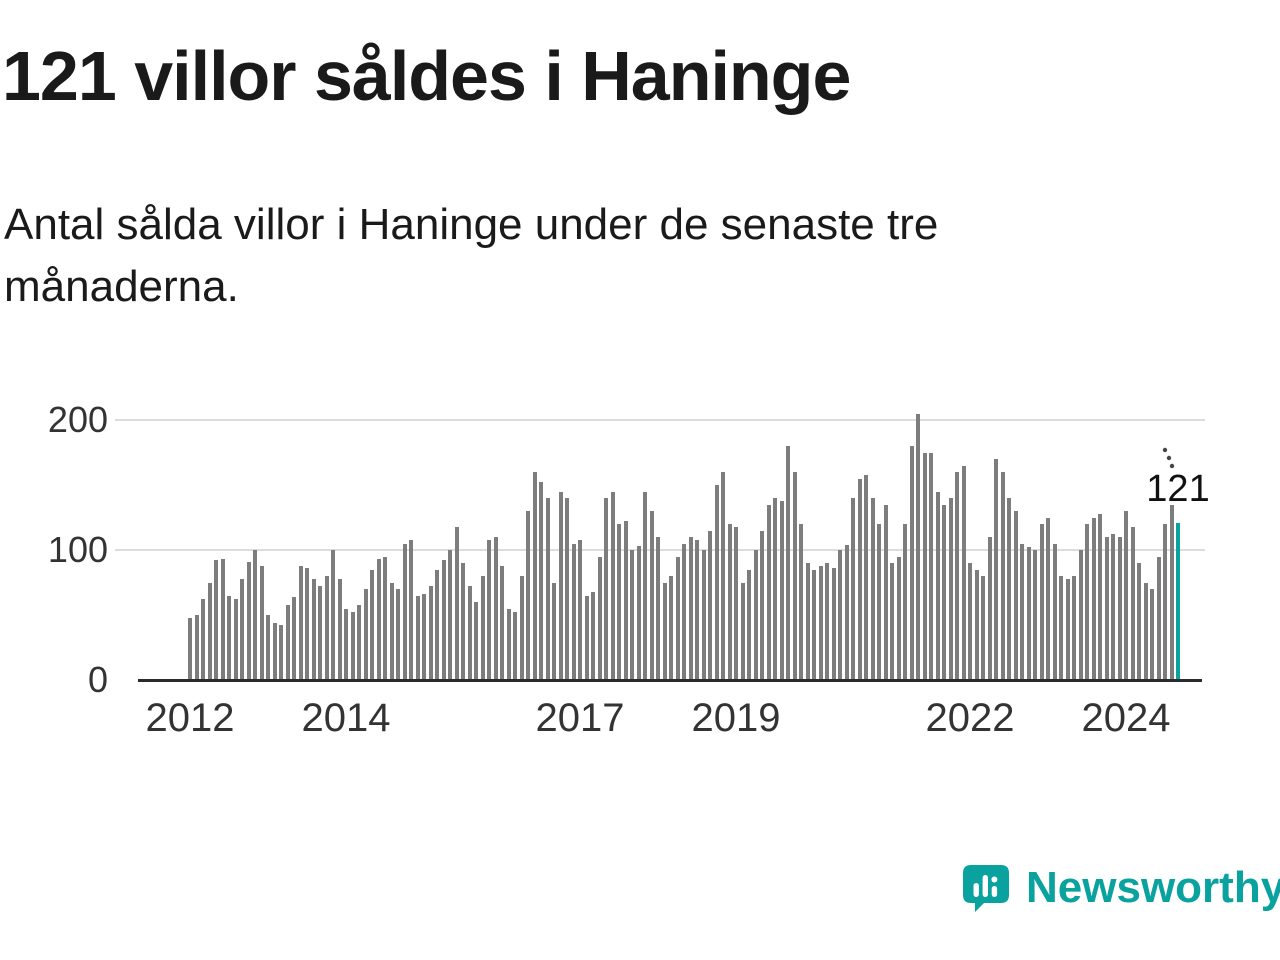 The height and width of the screenshot is (960, 1280). I want to click on brand-footer: Newsworthy, so click(1120, 888).